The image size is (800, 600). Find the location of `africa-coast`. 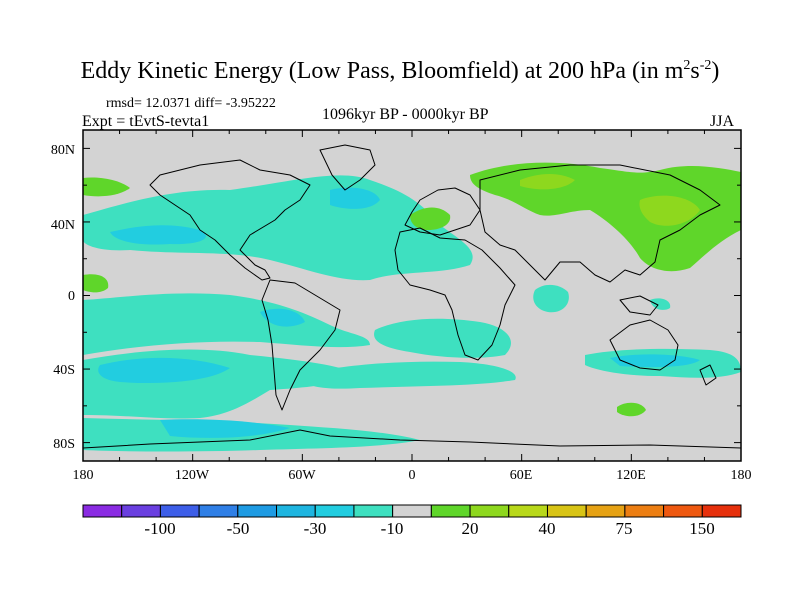

africa-coast is located at coordinates (455, 294).